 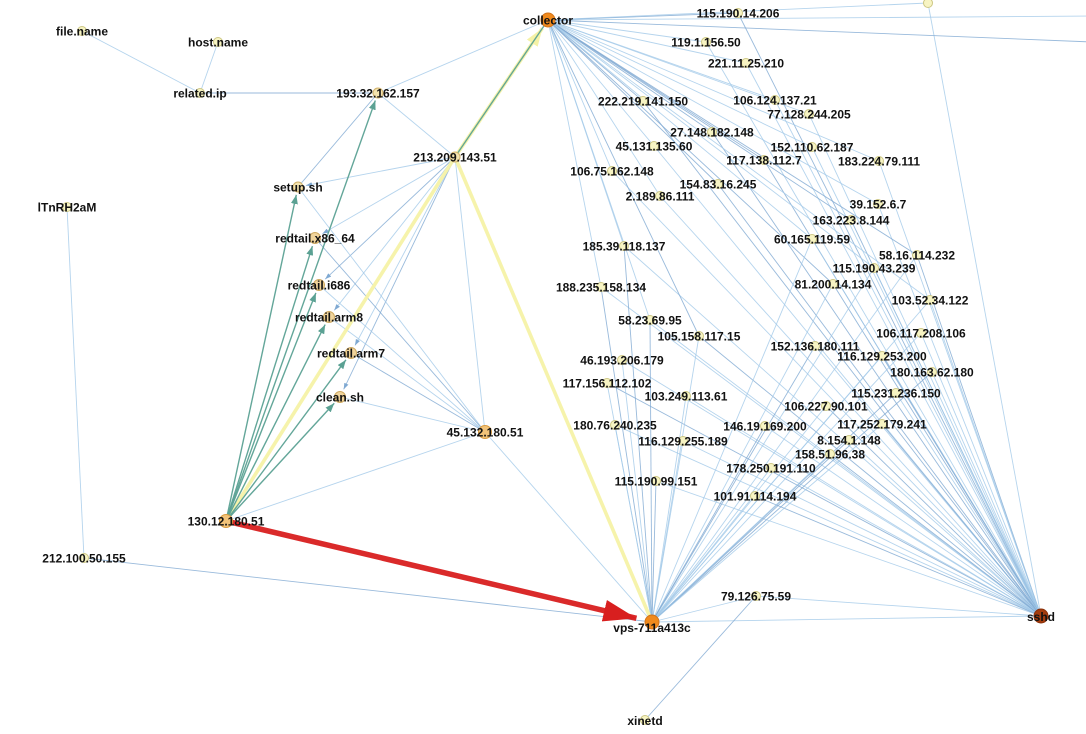 What do you see at coordinates (82, 31) in the screenshot?
I see `graph-node-file.name` at bounding box center [82, 31].